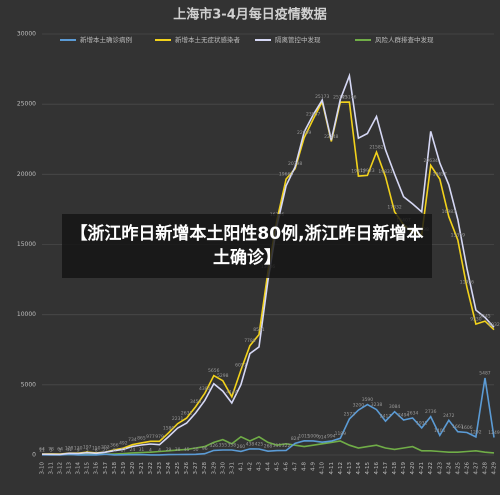 This screenshot has height=495, width=500. Describe the element at coordinates (296, 466) in the screenshot. I see `x-tick-label: 4-7` at that location.